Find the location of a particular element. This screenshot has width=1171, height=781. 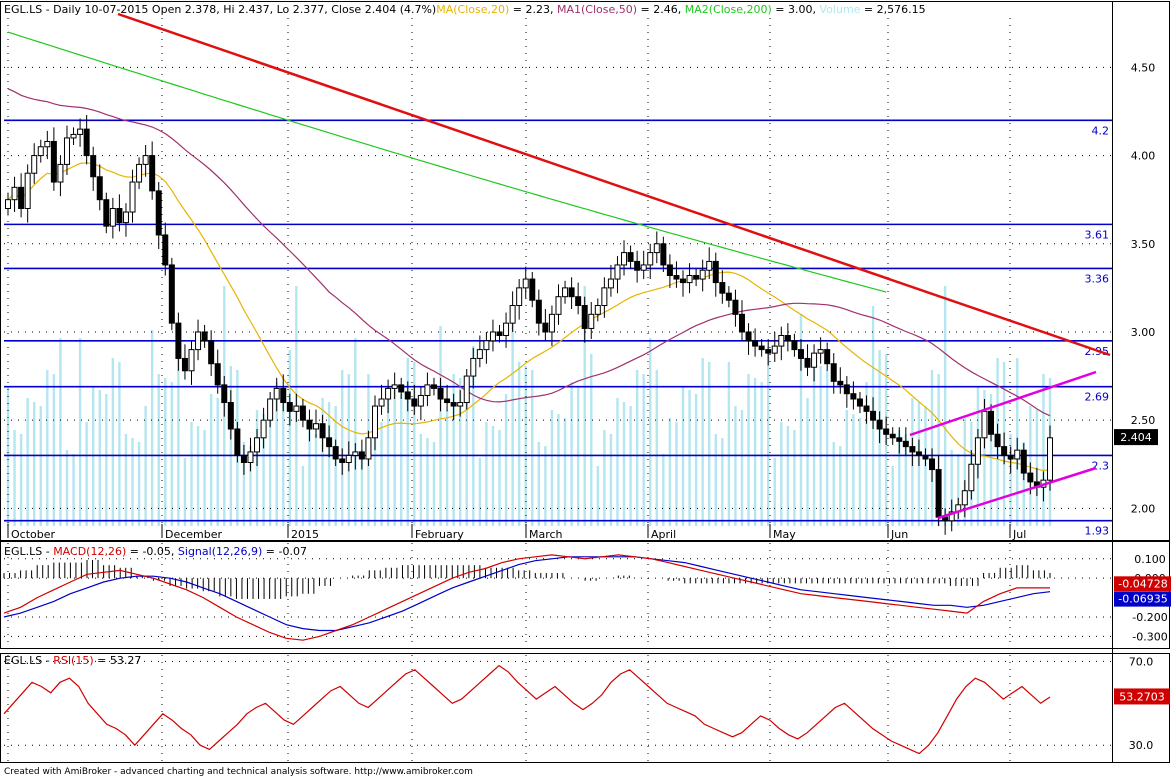

month-label: 2015 is located at coordinates (305, 534).